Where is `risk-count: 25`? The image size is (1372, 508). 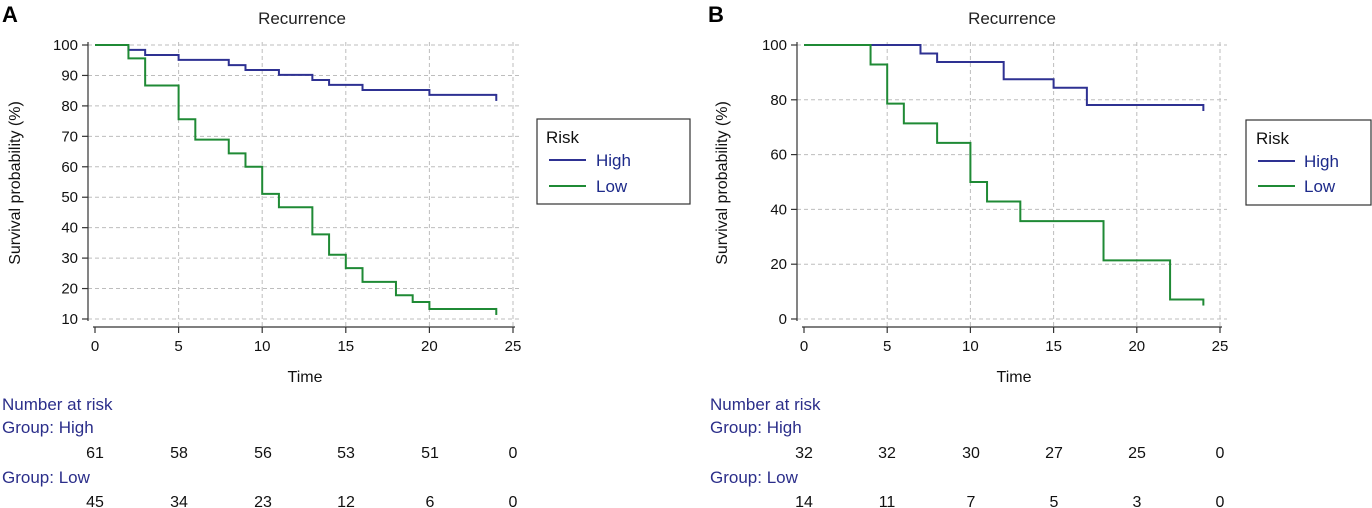 risk-count: 25 is located at coordinates (1137, 453).